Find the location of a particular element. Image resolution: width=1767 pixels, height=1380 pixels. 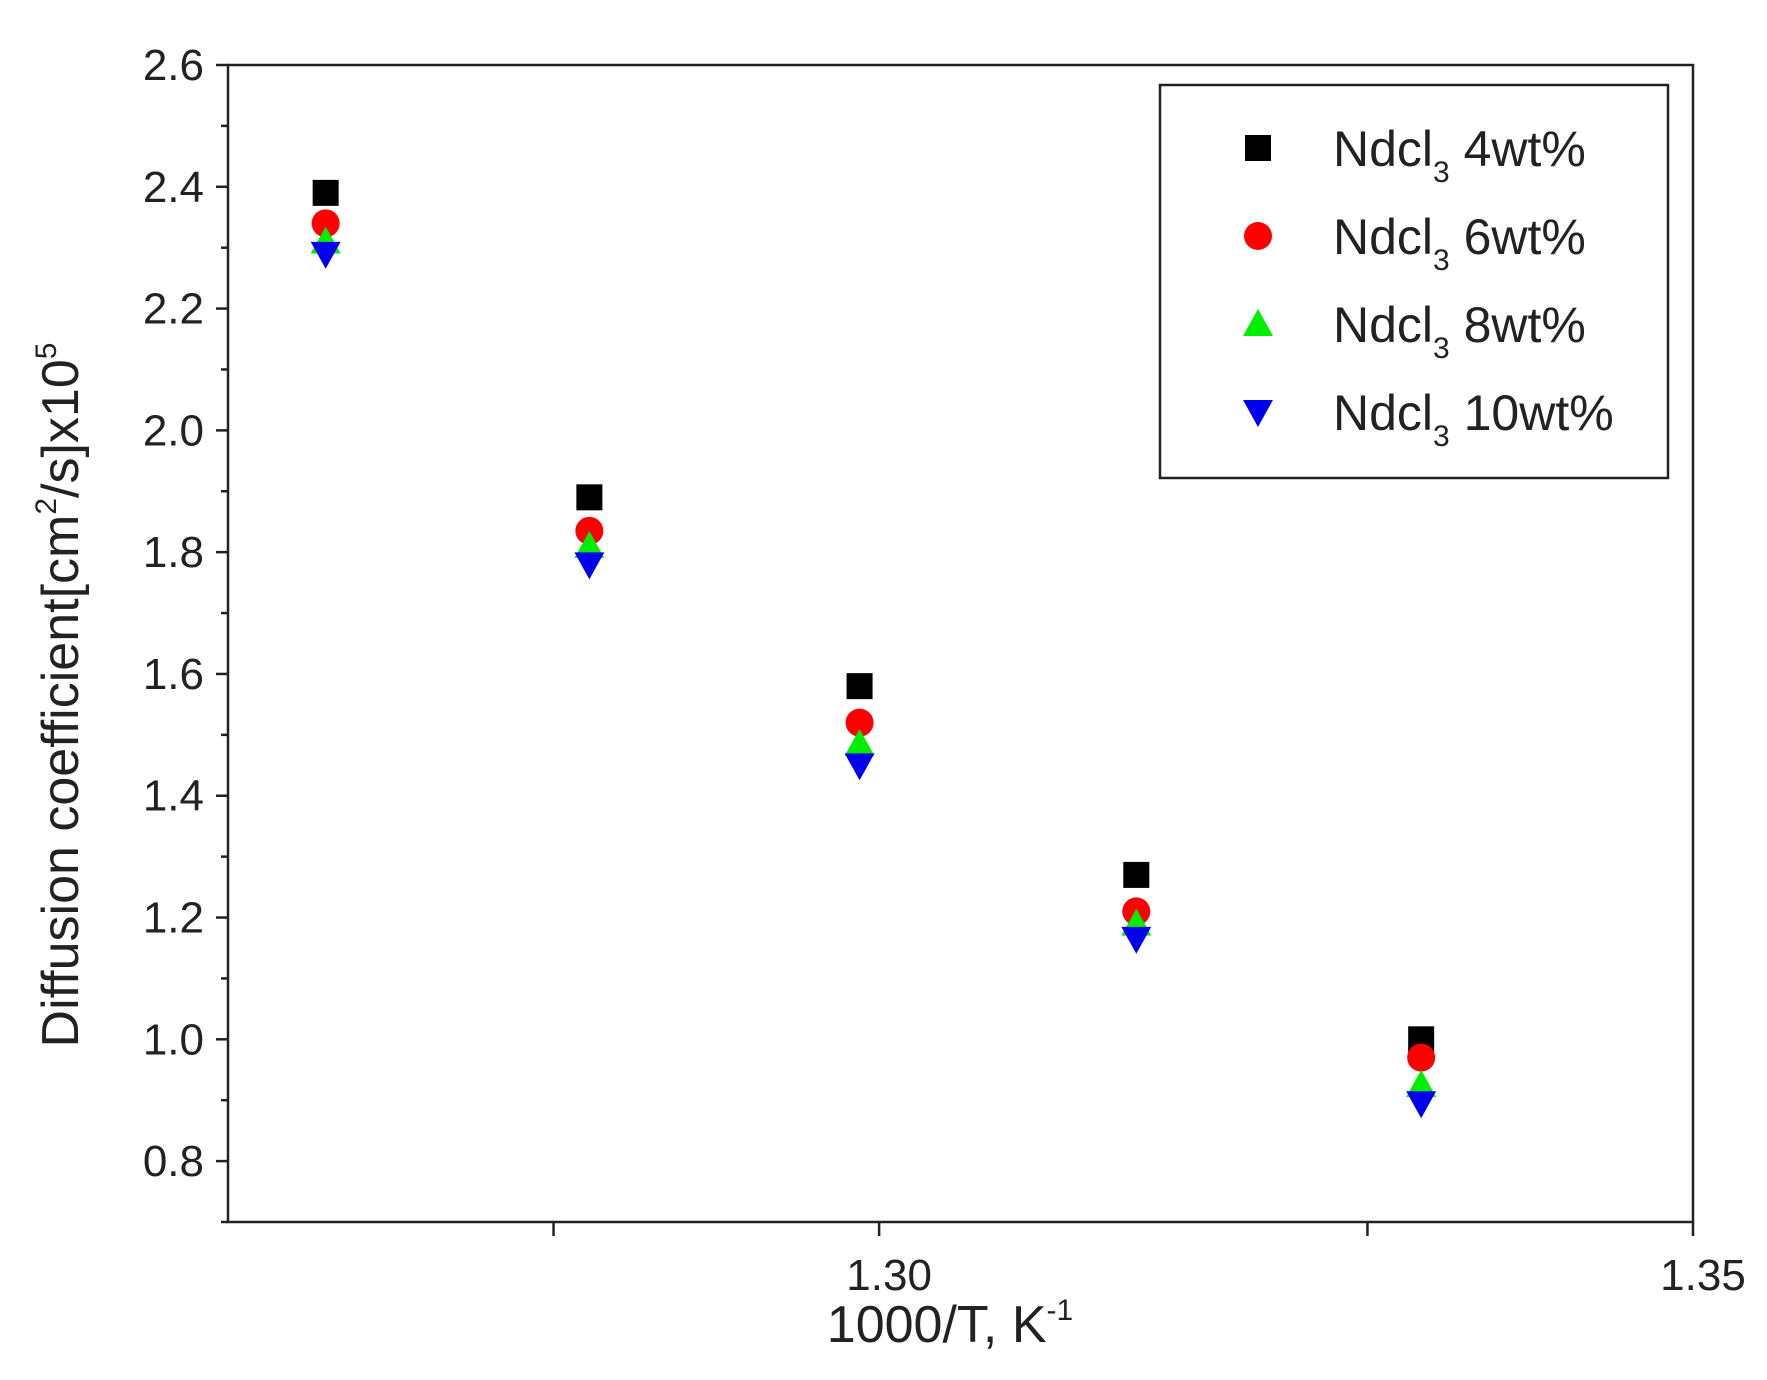

y-axis-title-sup2: 5 is located at coordinates (46, 351).